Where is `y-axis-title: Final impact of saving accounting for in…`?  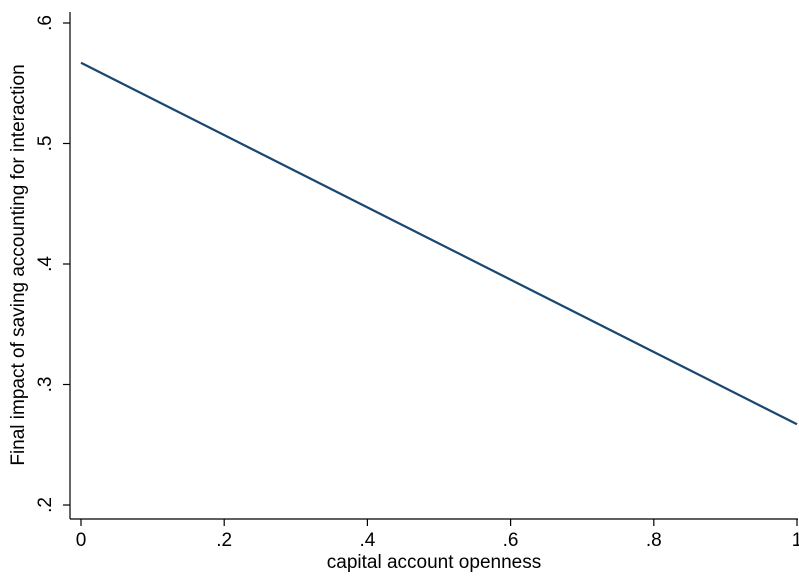 y-axis-title: Final impact of saving accounting for in… is located at coordinates (18, 264).